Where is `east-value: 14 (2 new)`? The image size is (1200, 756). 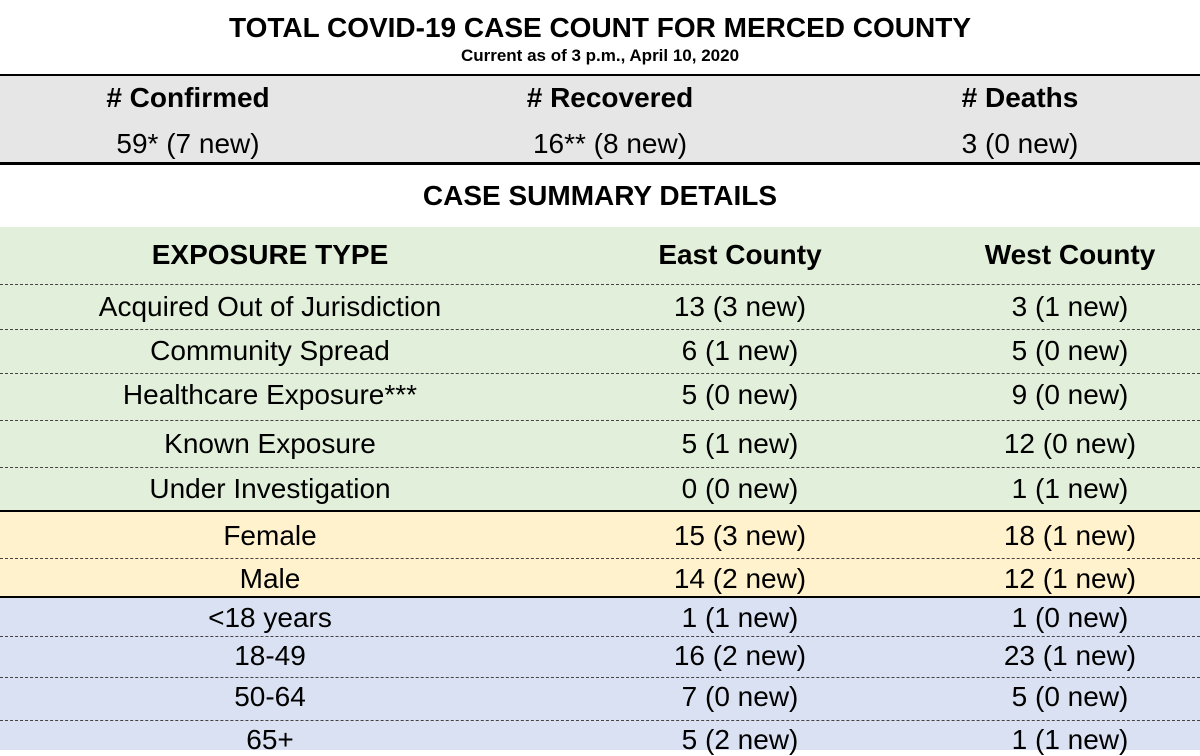
east-value: 14 (2 new) is located at coordinates (740, 578).